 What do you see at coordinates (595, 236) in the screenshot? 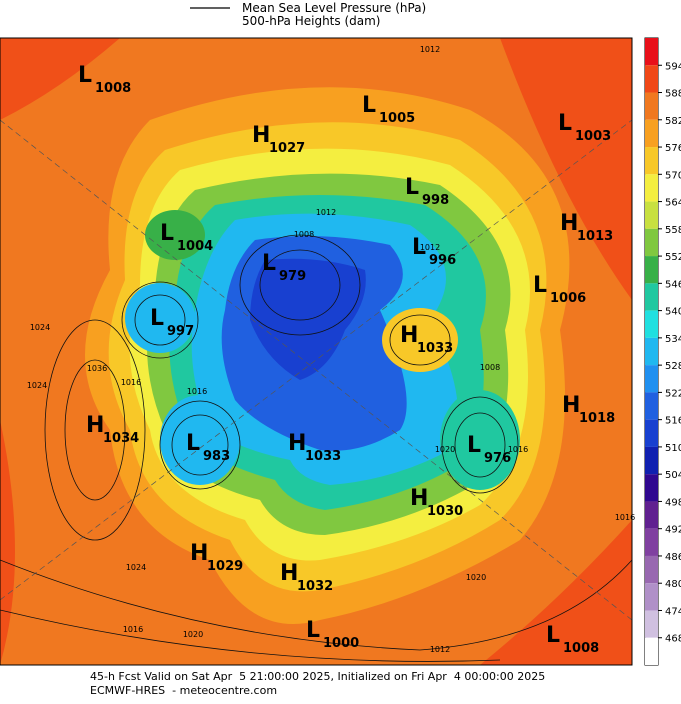
I see `center-value: 1013` at bounding box center [595, 236].